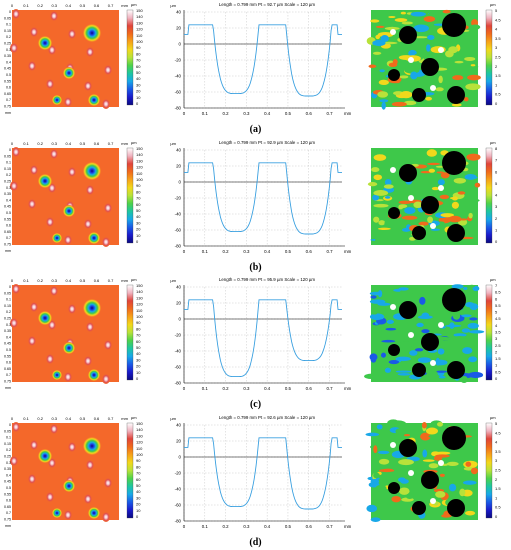 The height and width of the screenshot is (550, 511). I want to click on y-tick-label: 0.75, so click(7, 519).